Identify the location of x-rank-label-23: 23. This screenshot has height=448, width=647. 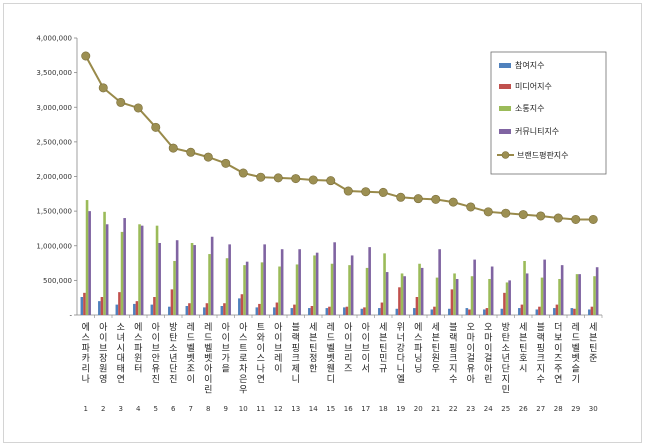
(470, 409).